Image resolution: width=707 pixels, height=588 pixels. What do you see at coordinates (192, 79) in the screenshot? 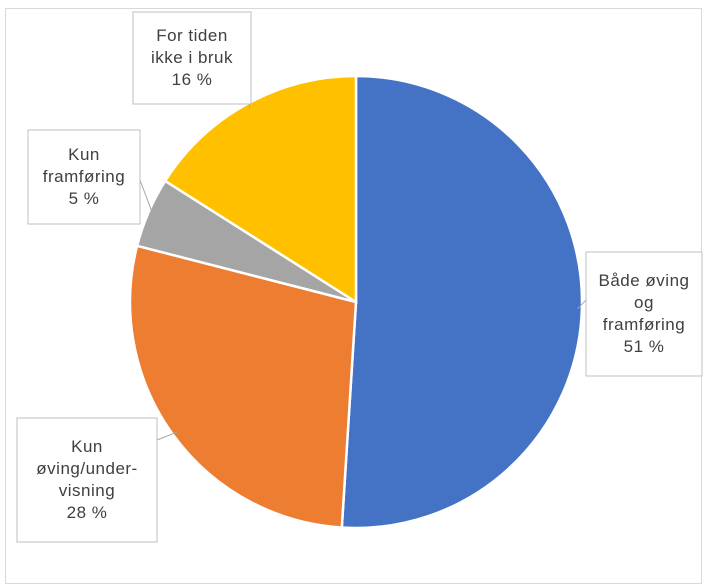
I see `data-label-value: 16 %` at bounding box center [192, 79].